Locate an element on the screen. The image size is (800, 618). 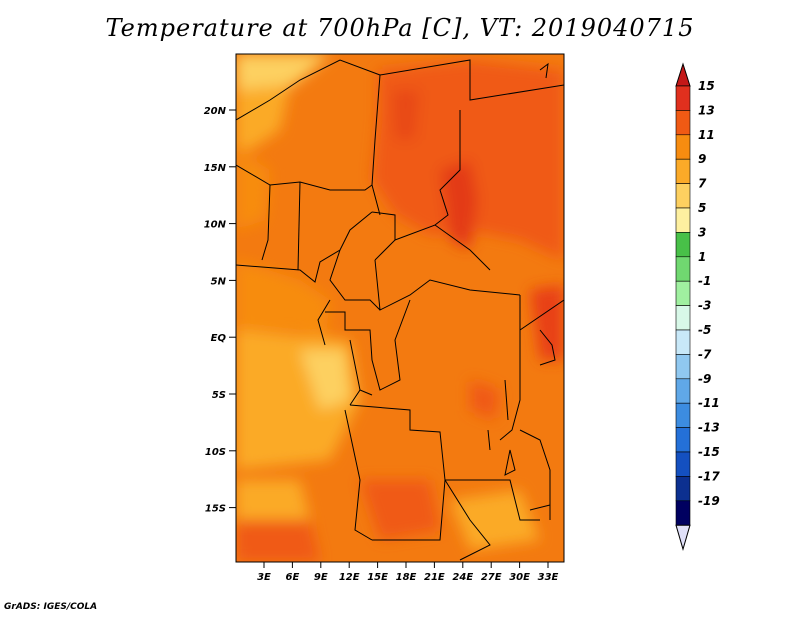
colorbar-level-label: 13 is located at coordinates (706, 110).